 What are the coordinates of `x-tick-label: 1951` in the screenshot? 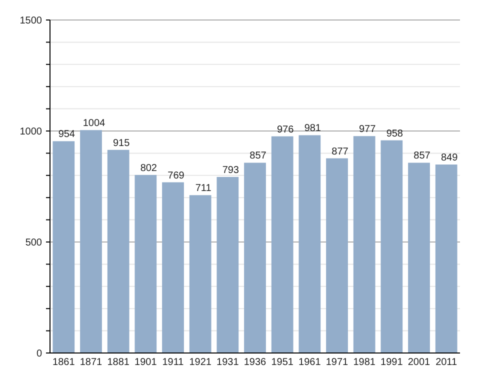 It's located at (282, 362).